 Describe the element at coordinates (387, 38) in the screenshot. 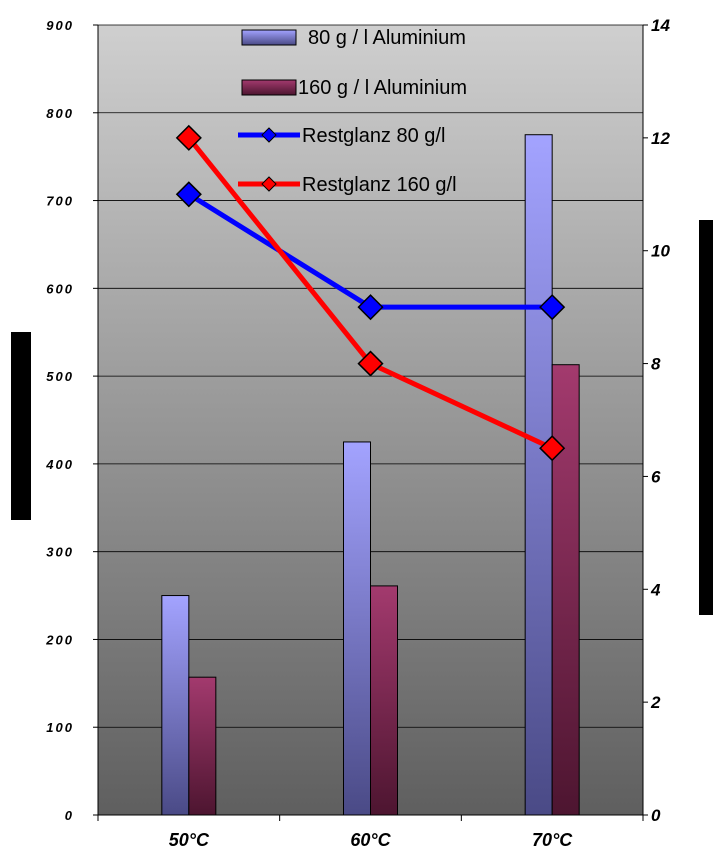

I see `legend-label-1: 80 g / l Aluminium` at that location.